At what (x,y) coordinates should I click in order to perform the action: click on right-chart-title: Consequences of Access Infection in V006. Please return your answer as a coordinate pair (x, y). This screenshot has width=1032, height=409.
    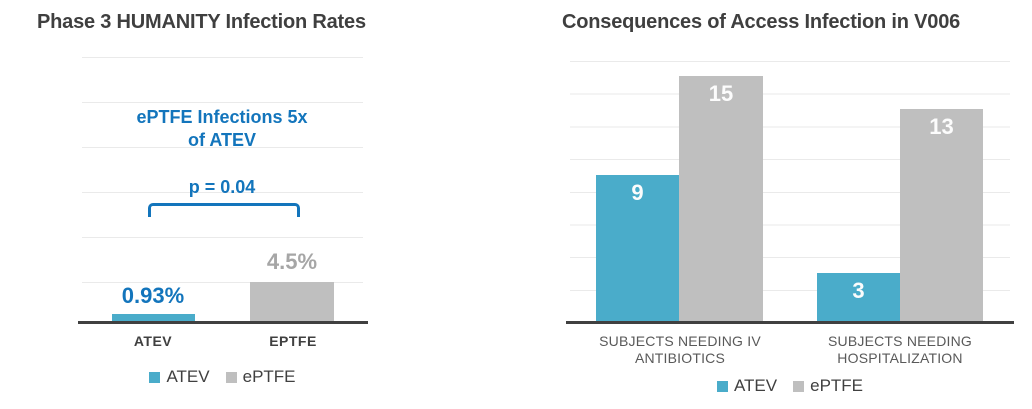
    Looking at the image, I should click on (761, 22).